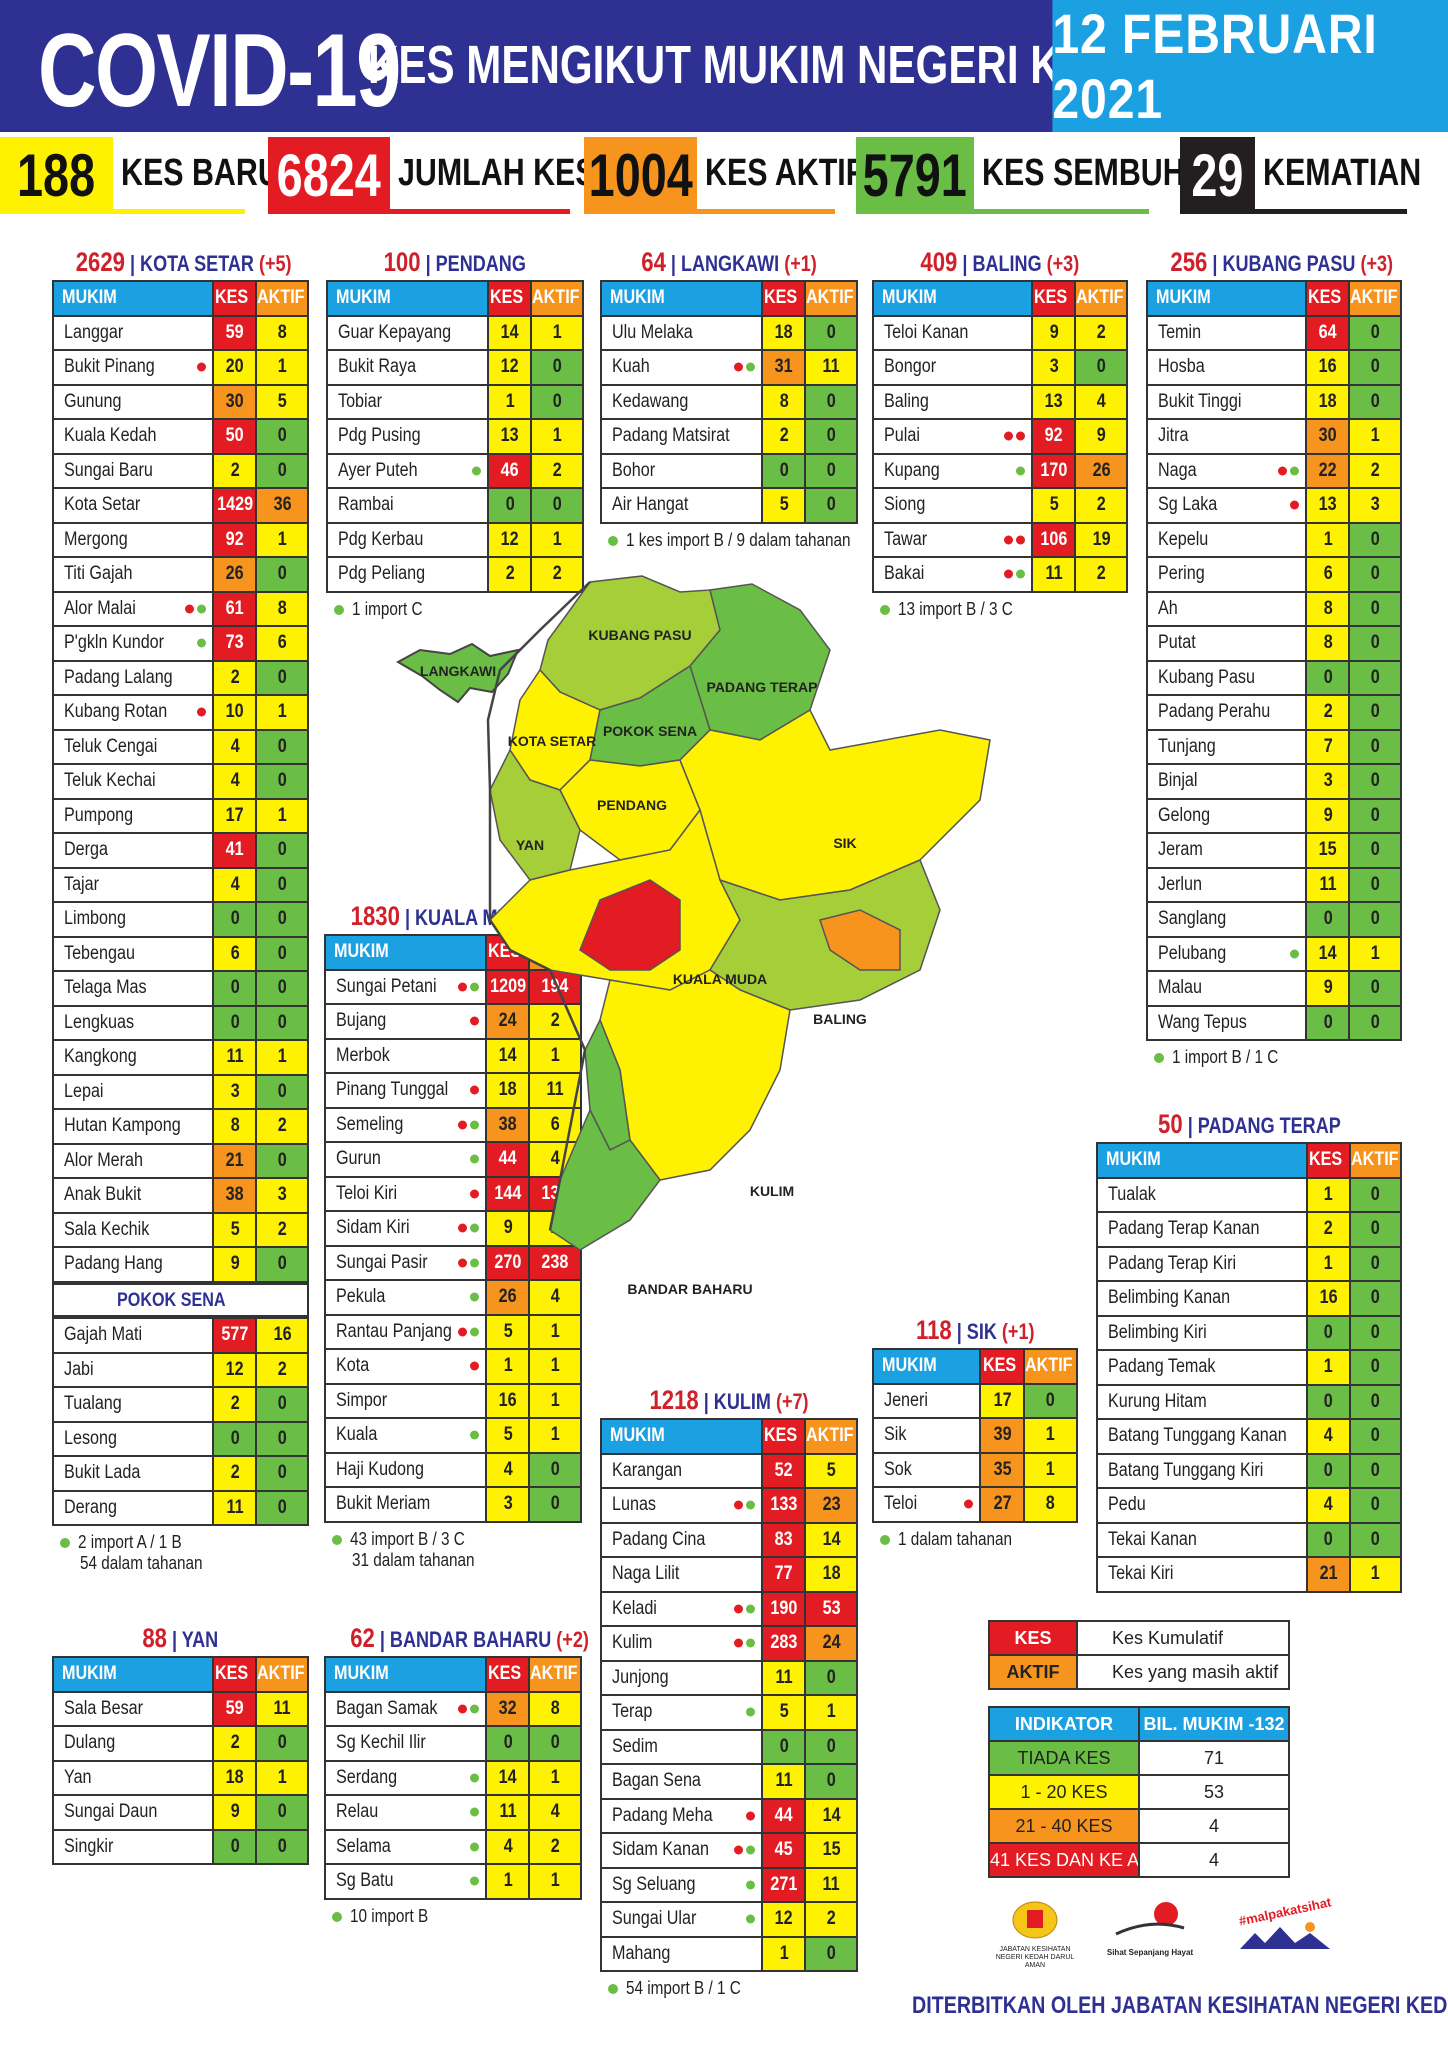 The width and height of the screenshot is (1448, 2048). Describe the element at coordinates (999, 505) in the screenshot. I see `mukim-row-siong: Siong 5 2` at that location.